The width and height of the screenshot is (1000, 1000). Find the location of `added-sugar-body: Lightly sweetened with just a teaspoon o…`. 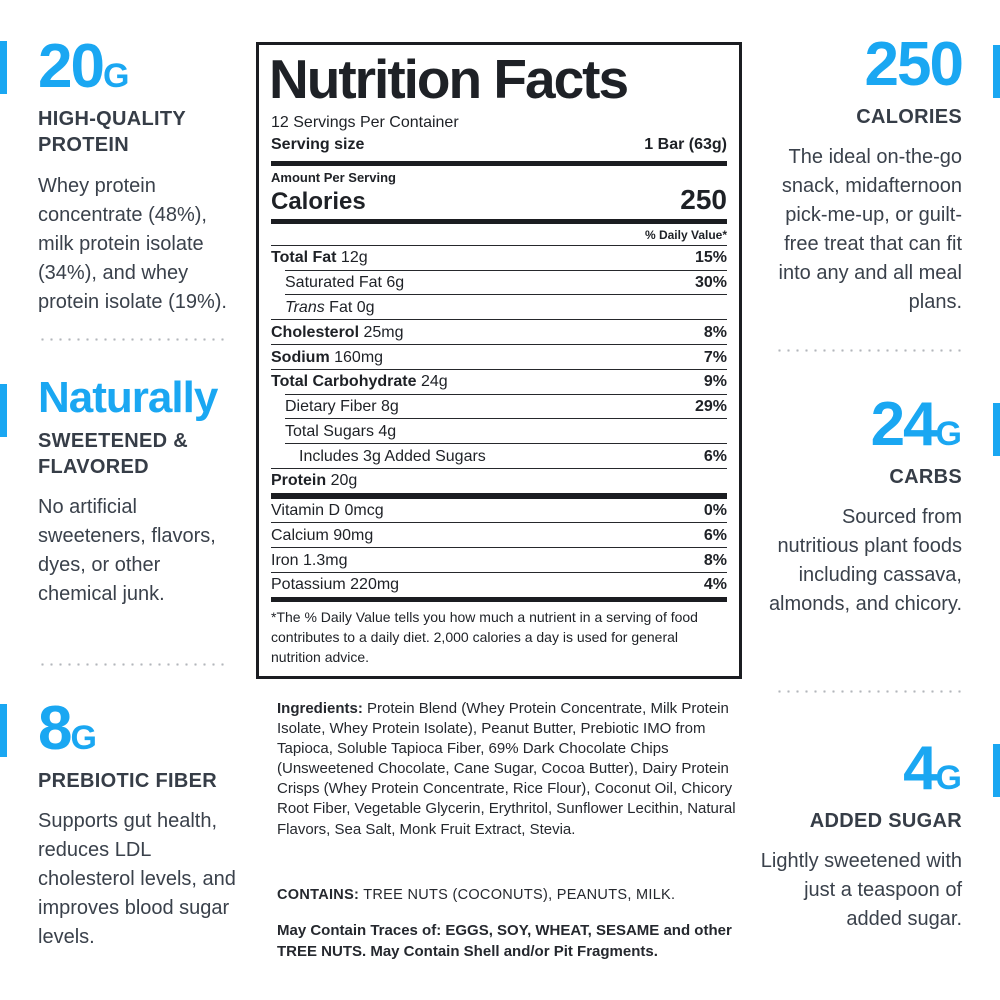

added-sugar-body: Lightly sweetened with just a teaspoon o… is located at coordinates (861, 890).